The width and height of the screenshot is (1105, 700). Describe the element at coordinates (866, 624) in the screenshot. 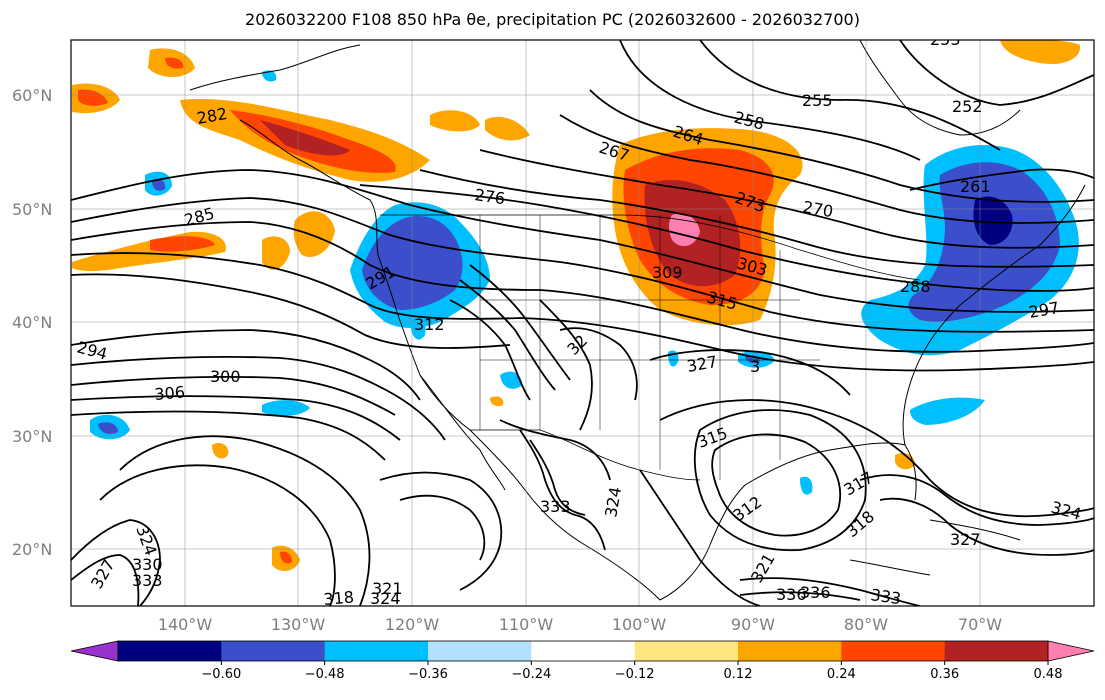

I see `lon-label: 80°W` at that location.